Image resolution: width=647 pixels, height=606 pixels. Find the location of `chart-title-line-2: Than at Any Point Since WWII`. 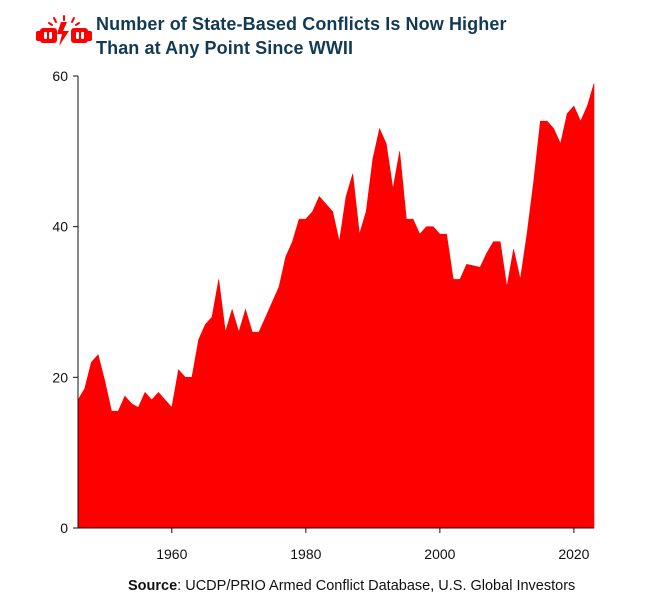

chart-title-line-2: Than at Any Point Since WWII is located at coordinates (225, 48).